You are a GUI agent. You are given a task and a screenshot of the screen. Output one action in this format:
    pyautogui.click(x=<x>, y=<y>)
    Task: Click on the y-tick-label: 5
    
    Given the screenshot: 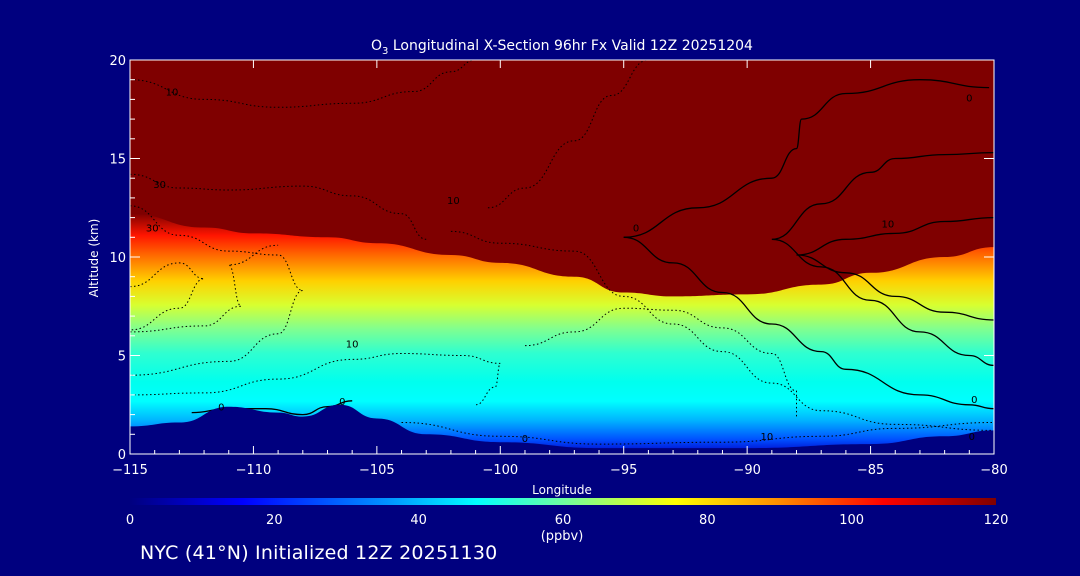 What is the action you would take?
    pyautogui.click(x=122, y=357)
    